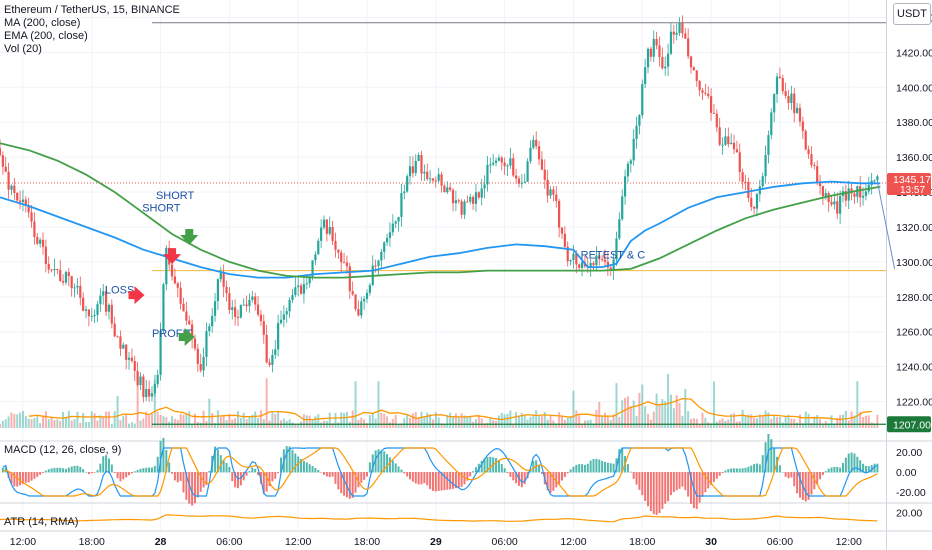  Describe the element at coordinates (909, 184) in the screenshot. I see `current-price-tag` at that location.